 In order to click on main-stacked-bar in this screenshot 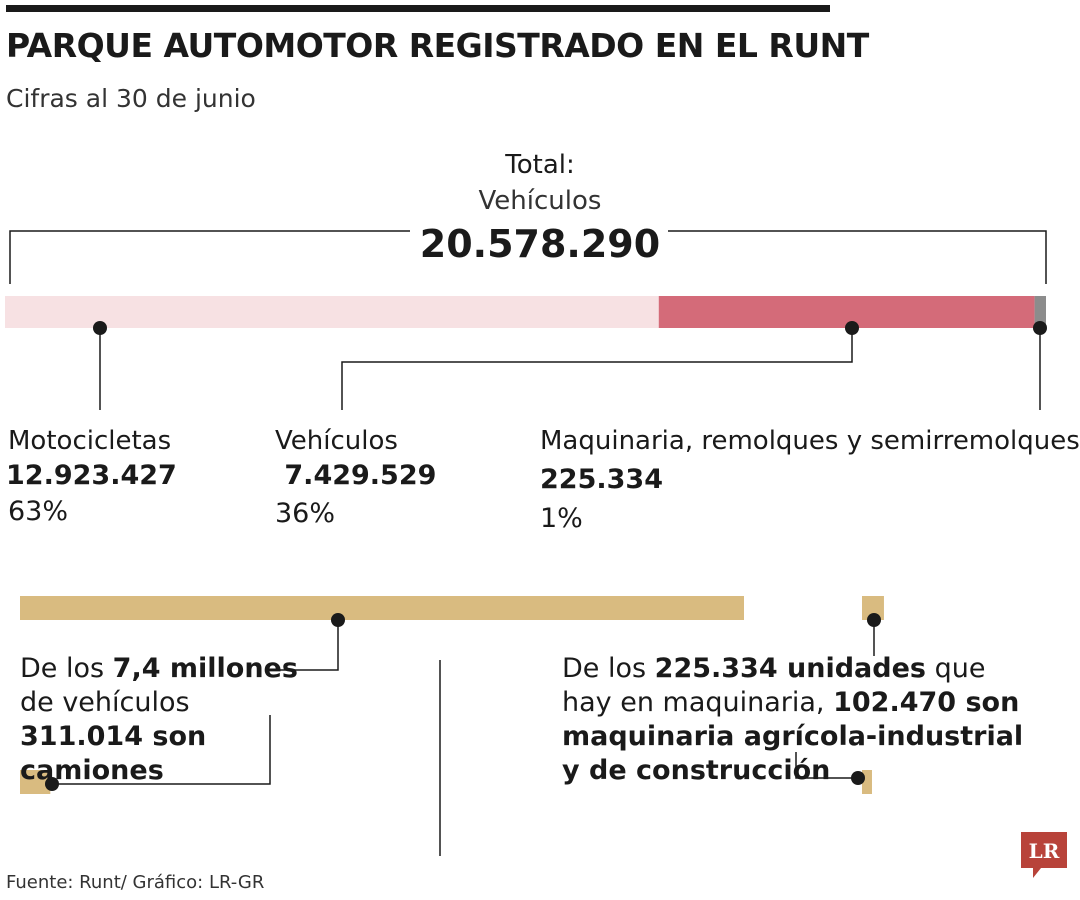, I will do `click(525, 312)`.